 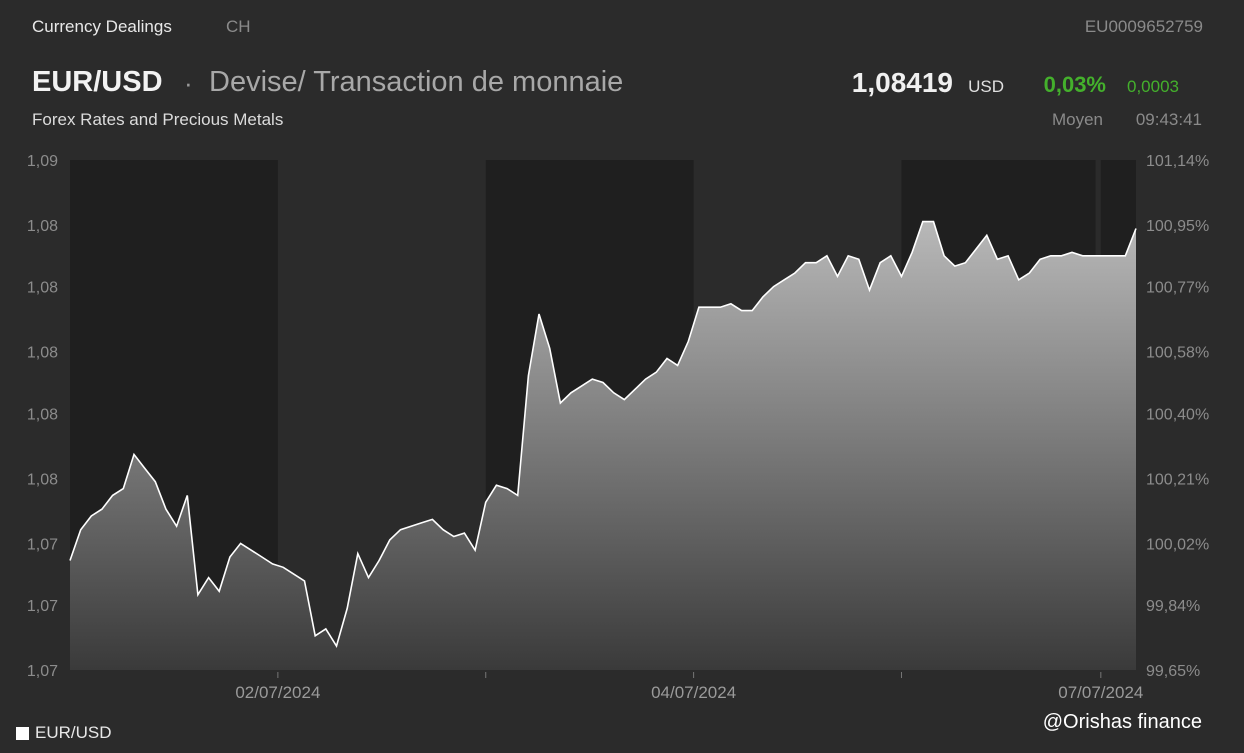 What do you see at coordinates (1177, 161) in the screenshot?
I see `y-right-tick: 101,14%` at bounding box center [1177, 161].